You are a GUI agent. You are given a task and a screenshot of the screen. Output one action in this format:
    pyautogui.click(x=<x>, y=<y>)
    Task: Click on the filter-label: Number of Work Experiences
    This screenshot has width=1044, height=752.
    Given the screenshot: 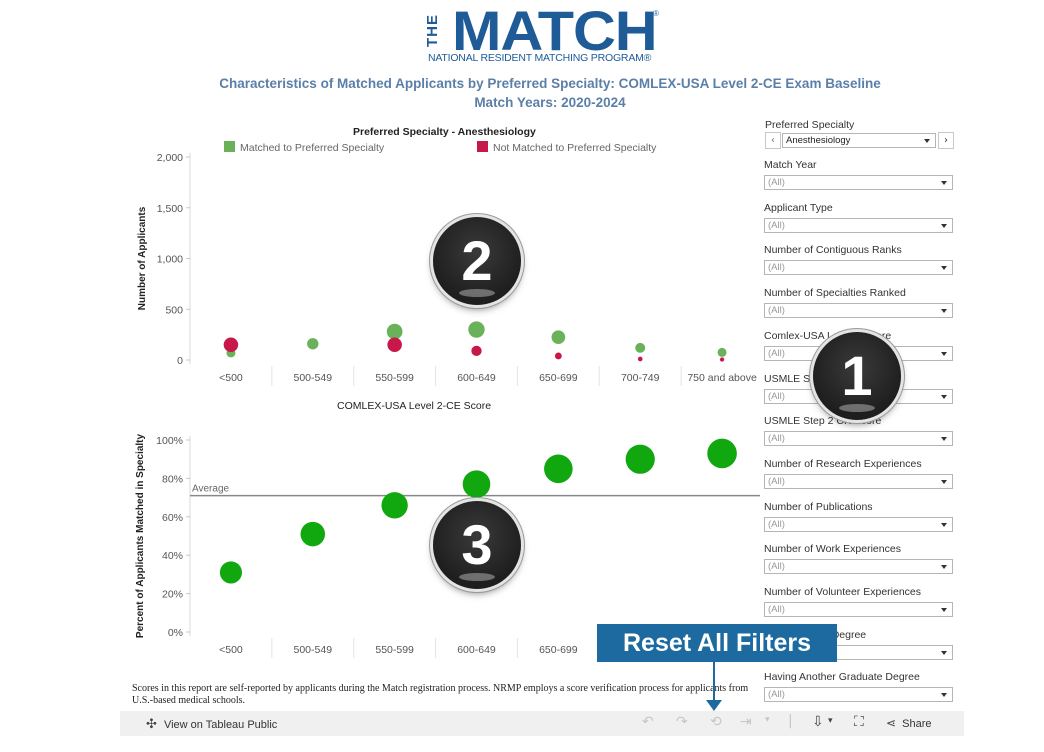 What is the action you would take?
    pyautogui.click(x=832, y=549)
    